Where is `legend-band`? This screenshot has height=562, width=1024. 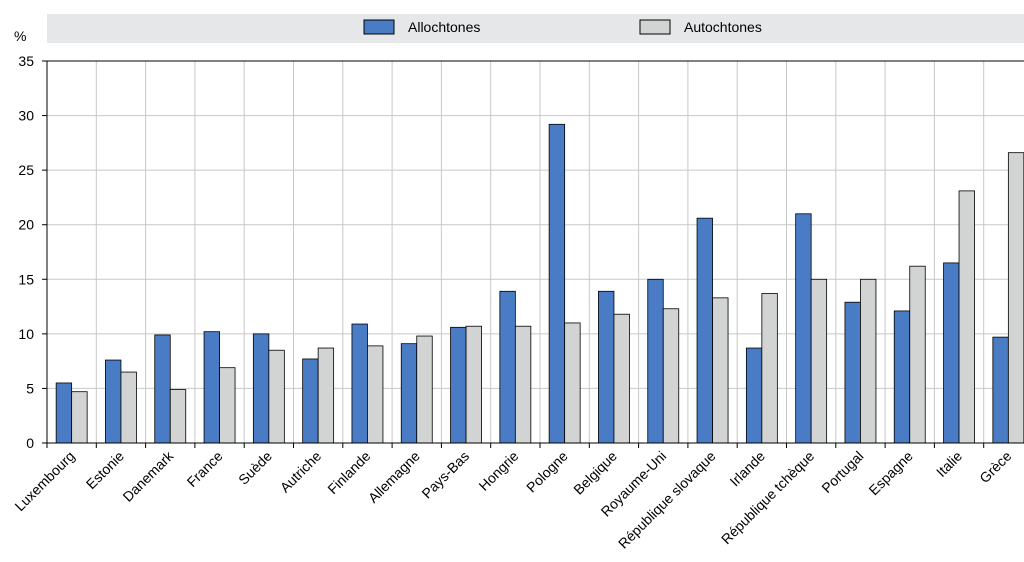 legend-band is located at coordinates (535, 28).